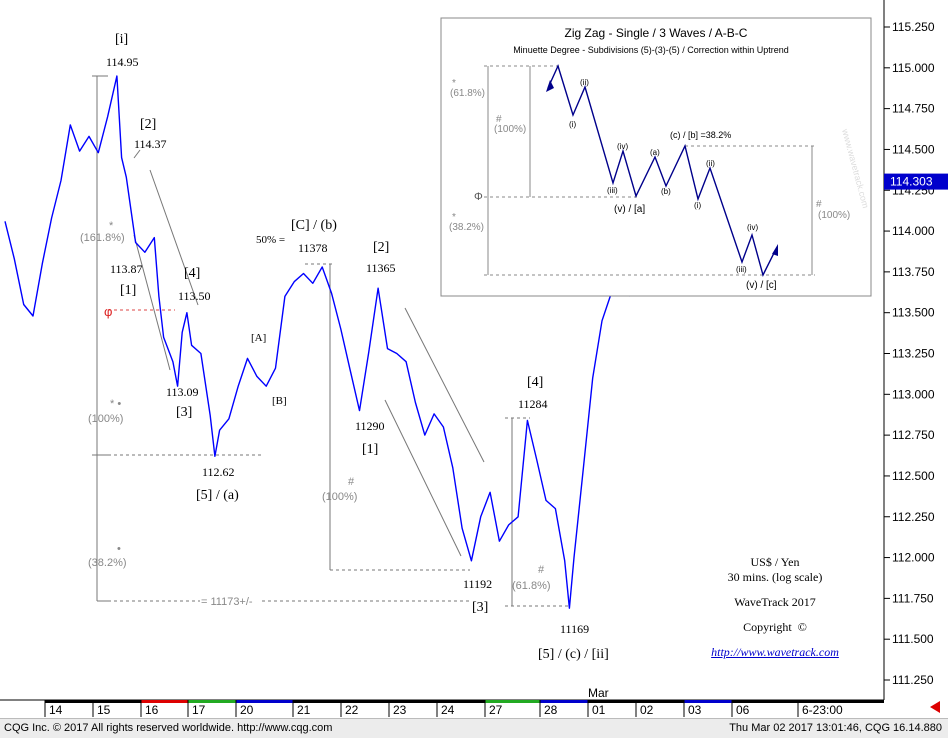 The width and height of the screenshot is (948, 738). Describe the element at coordinates (629, 209) in the screenshot. I see `inset-wave-label: (v) / [a]` at that location.